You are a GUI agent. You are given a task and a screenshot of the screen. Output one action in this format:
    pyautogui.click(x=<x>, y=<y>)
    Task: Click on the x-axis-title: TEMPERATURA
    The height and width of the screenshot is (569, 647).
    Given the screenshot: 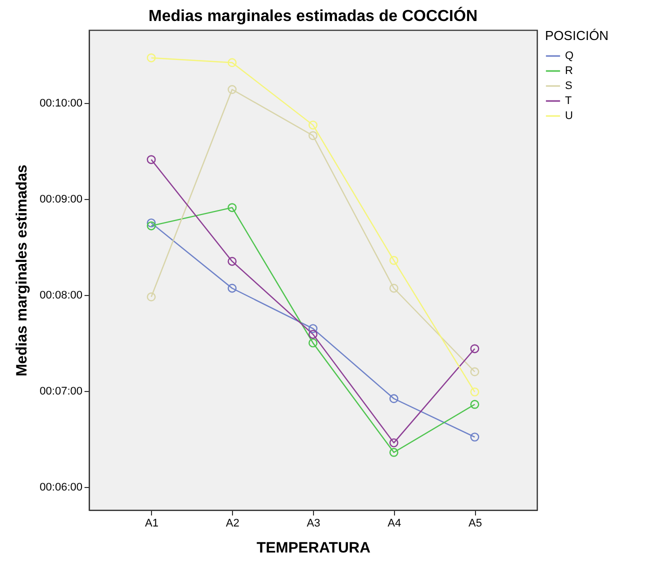 What is the action you would take?
    pyautogui.click(x=313, y=548)
    